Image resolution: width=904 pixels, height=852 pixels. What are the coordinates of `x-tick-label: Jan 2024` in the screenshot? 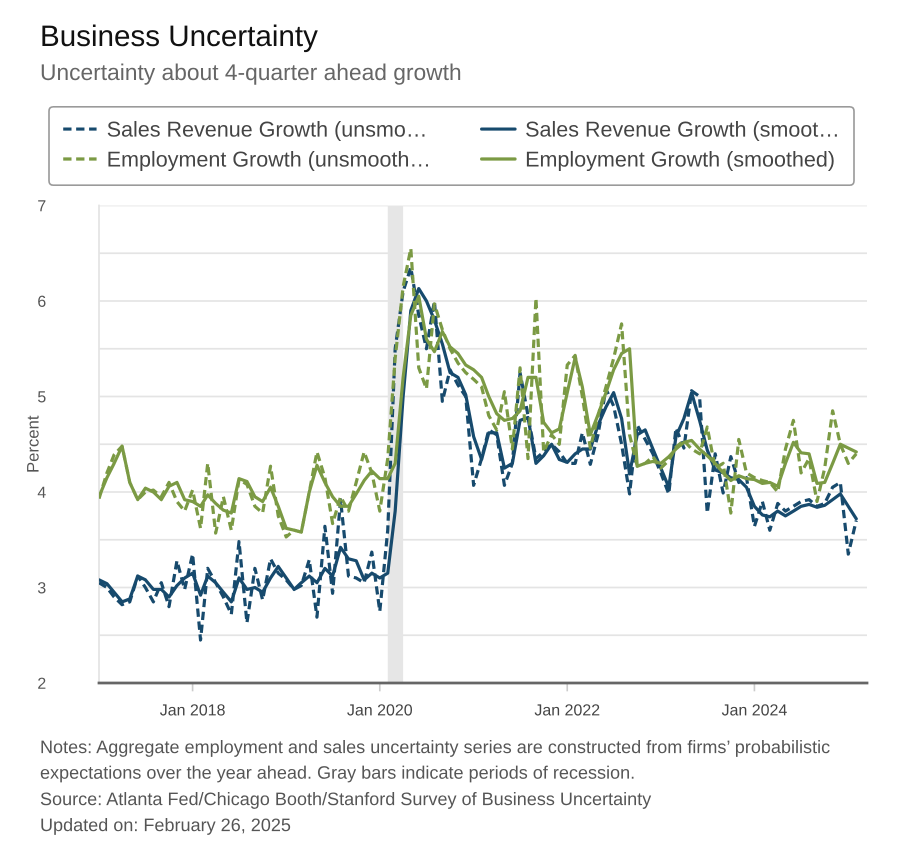 It's located at (754, 710).